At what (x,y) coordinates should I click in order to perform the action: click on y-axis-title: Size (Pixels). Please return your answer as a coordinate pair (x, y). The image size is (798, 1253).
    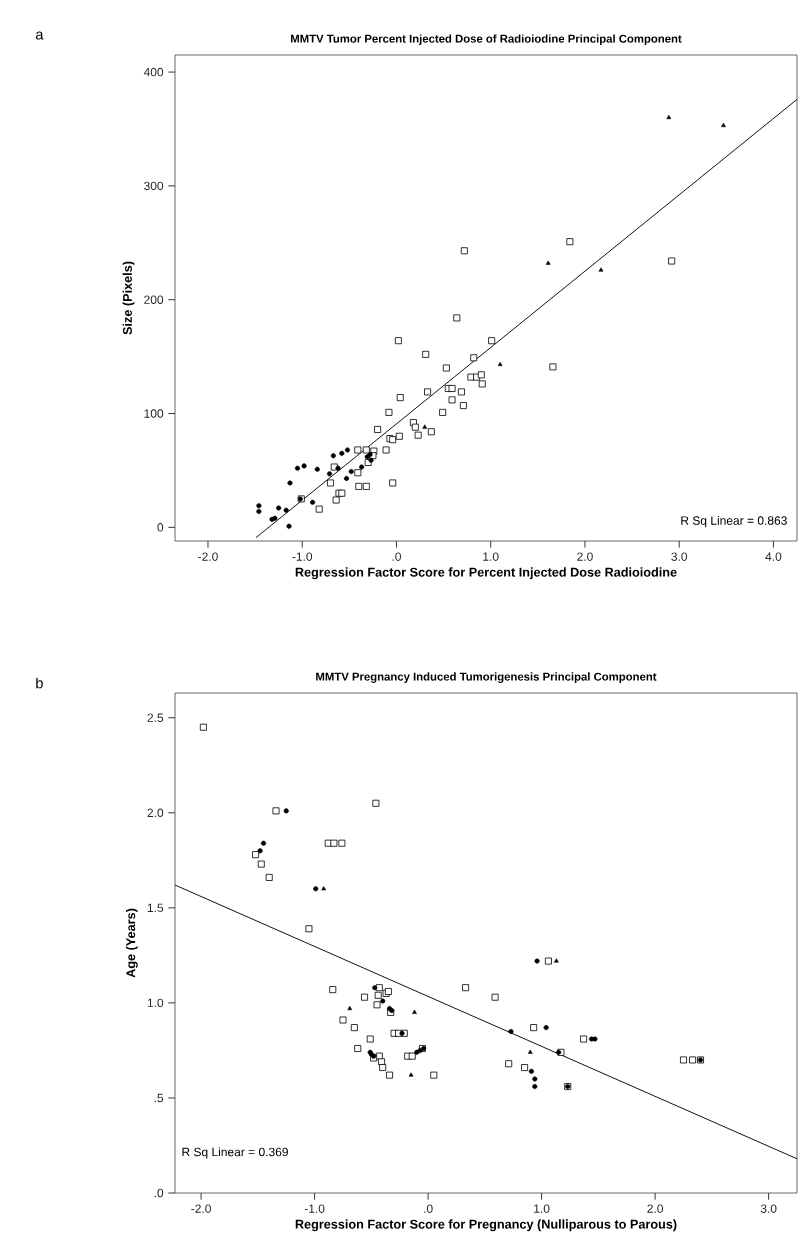
    Looking at the image, I should click on (128, 298).